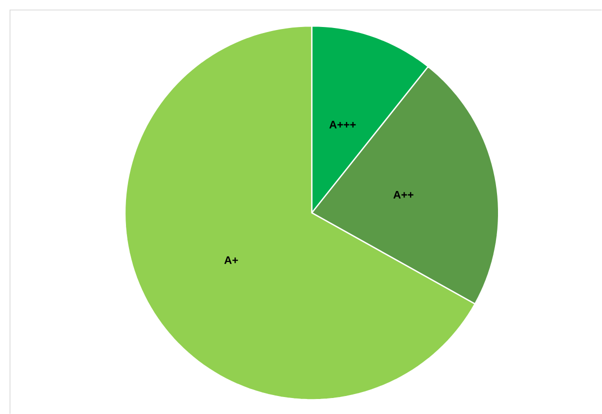 The image size is (602, 414). I want to click on slice-label: A++, so click(403, 194).